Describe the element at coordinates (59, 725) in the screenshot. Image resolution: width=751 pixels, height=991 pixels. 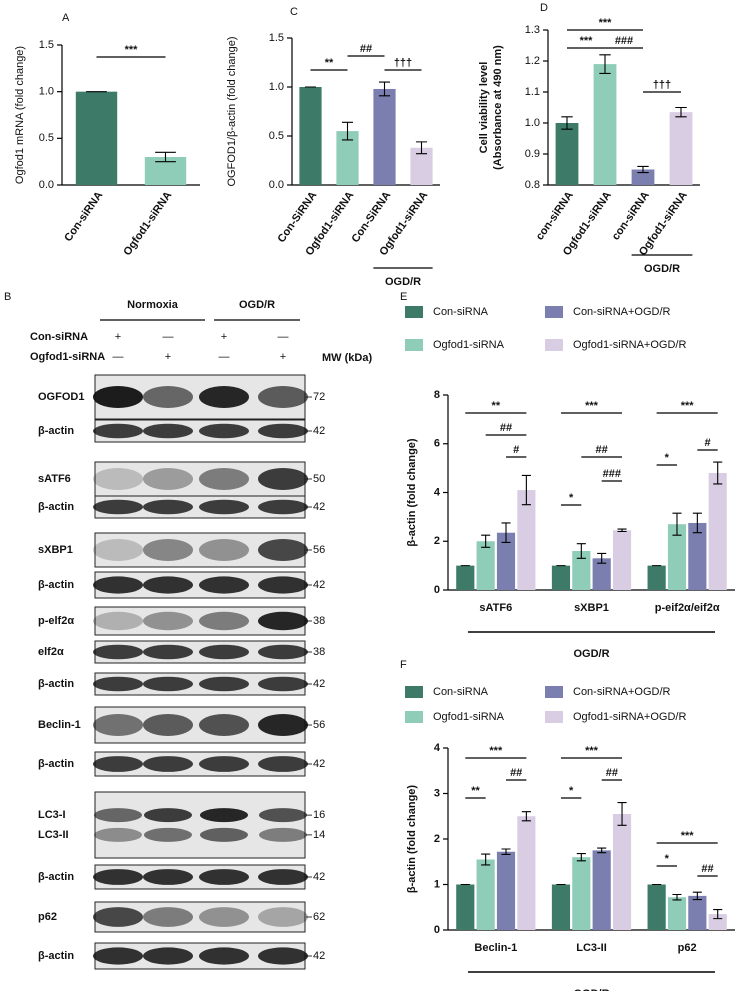
I see `band-label: Beclin-1` at that location.